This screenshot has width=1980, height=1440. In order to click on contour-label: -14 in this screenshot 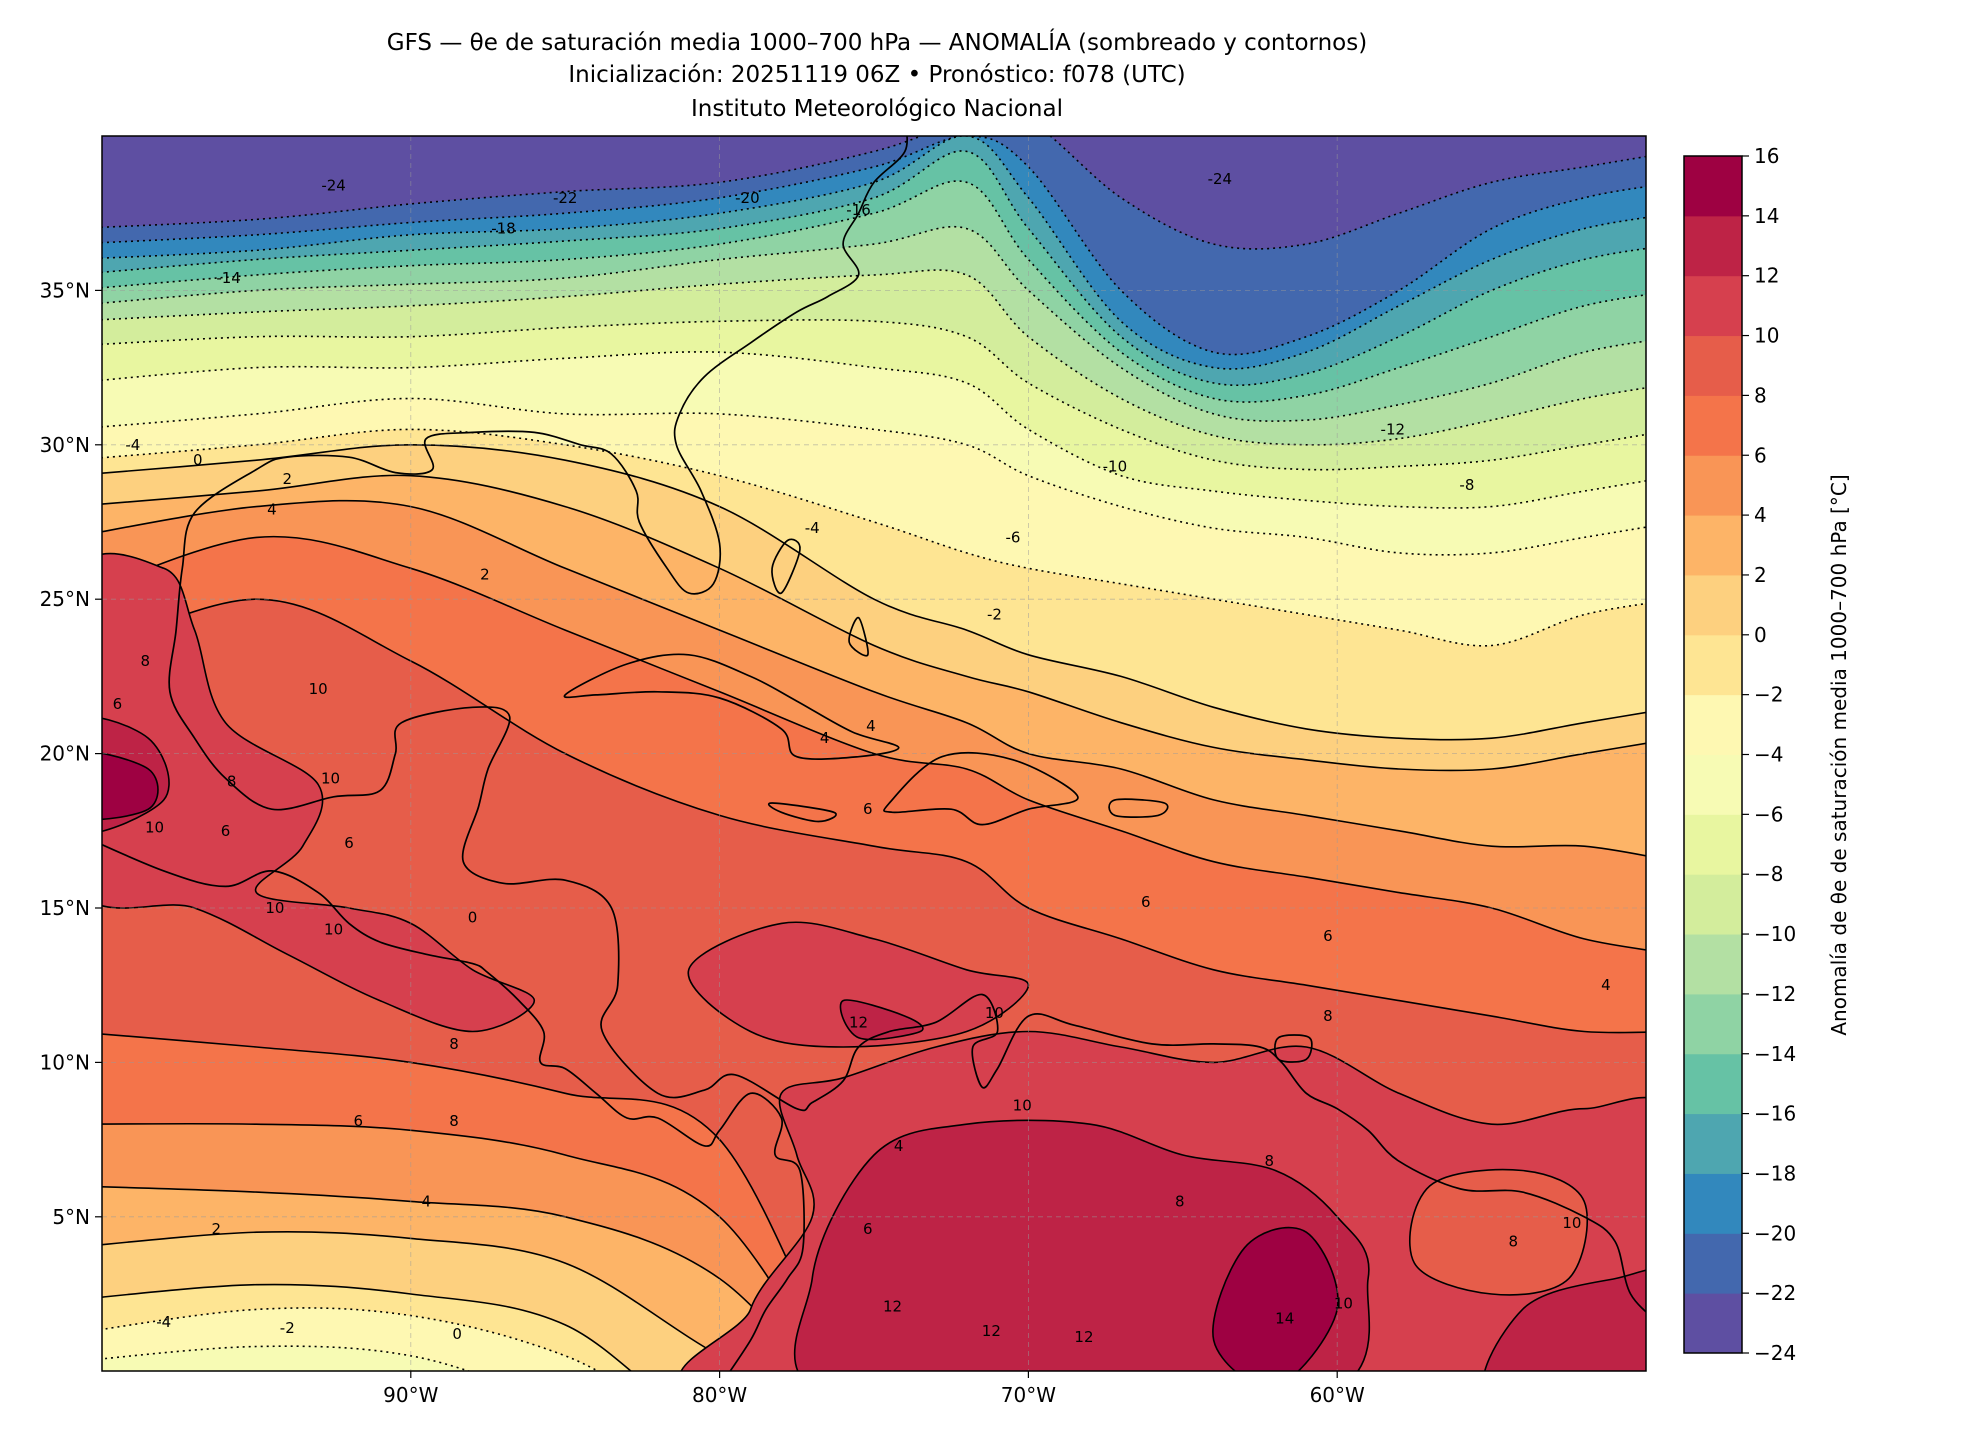, I will do `click(228, 278)`.